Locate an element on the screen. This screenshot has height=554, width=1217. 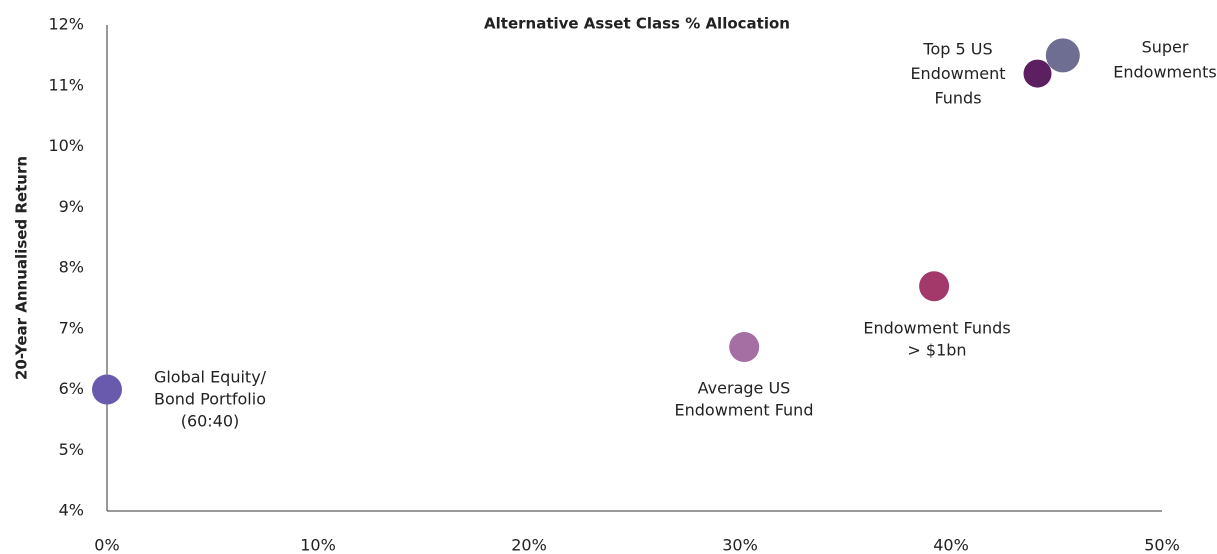
x-tick-label: 0% is located at coordinates (106, 545).